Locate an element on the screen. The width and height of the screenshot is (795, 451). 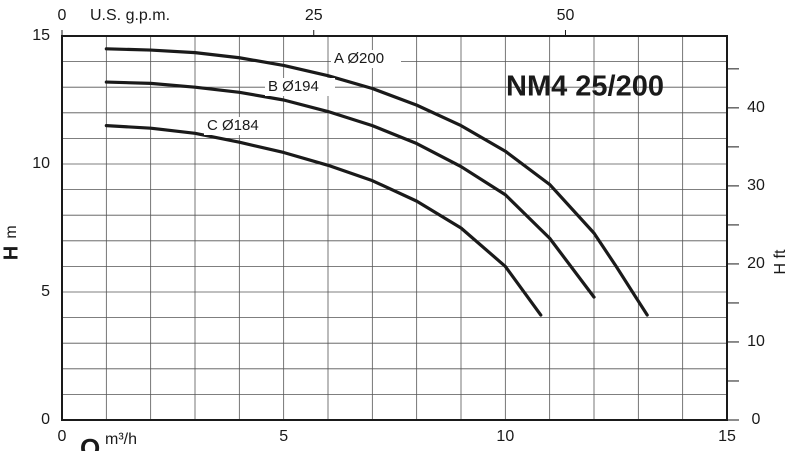
x-tick-label: 10 is located at coordinates (505, 436).